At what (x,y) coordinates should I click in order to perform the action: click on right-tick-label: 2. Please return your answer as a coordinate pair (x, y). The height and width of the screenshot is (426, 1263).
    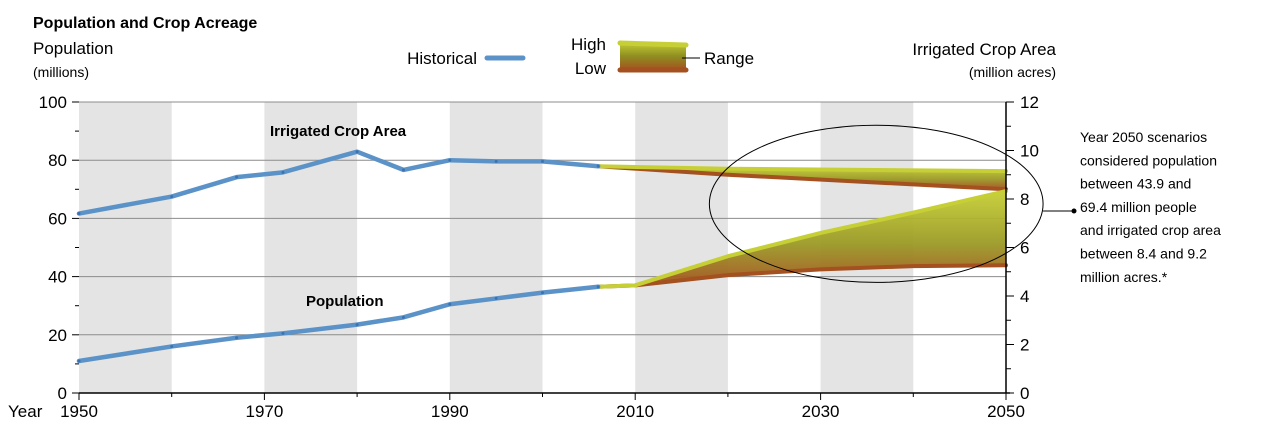
    Looking at the image, I should click on (1024, 345).